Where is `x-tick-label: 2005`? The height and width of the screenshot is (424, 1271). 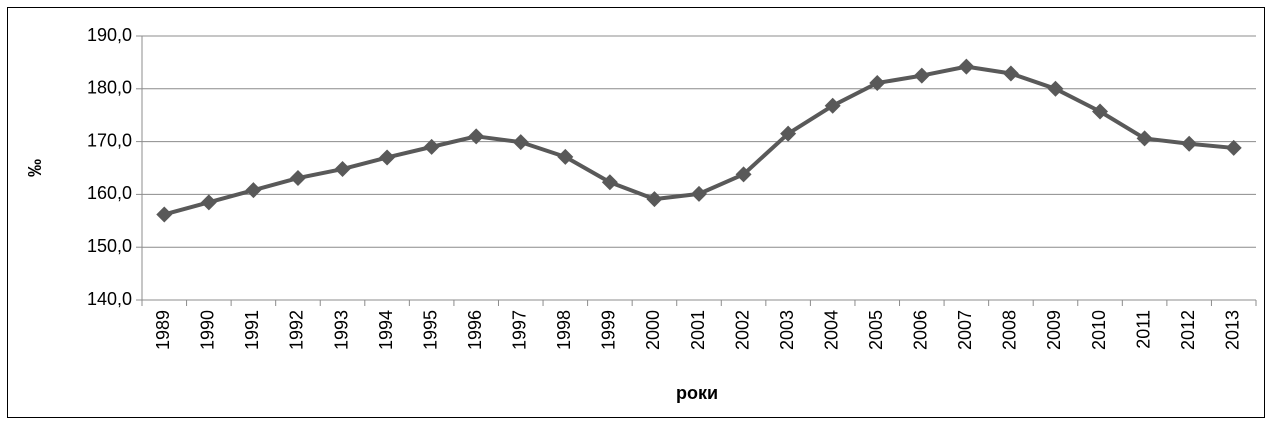
x-tick-label: 2005 is located at coordinates (876, 330).